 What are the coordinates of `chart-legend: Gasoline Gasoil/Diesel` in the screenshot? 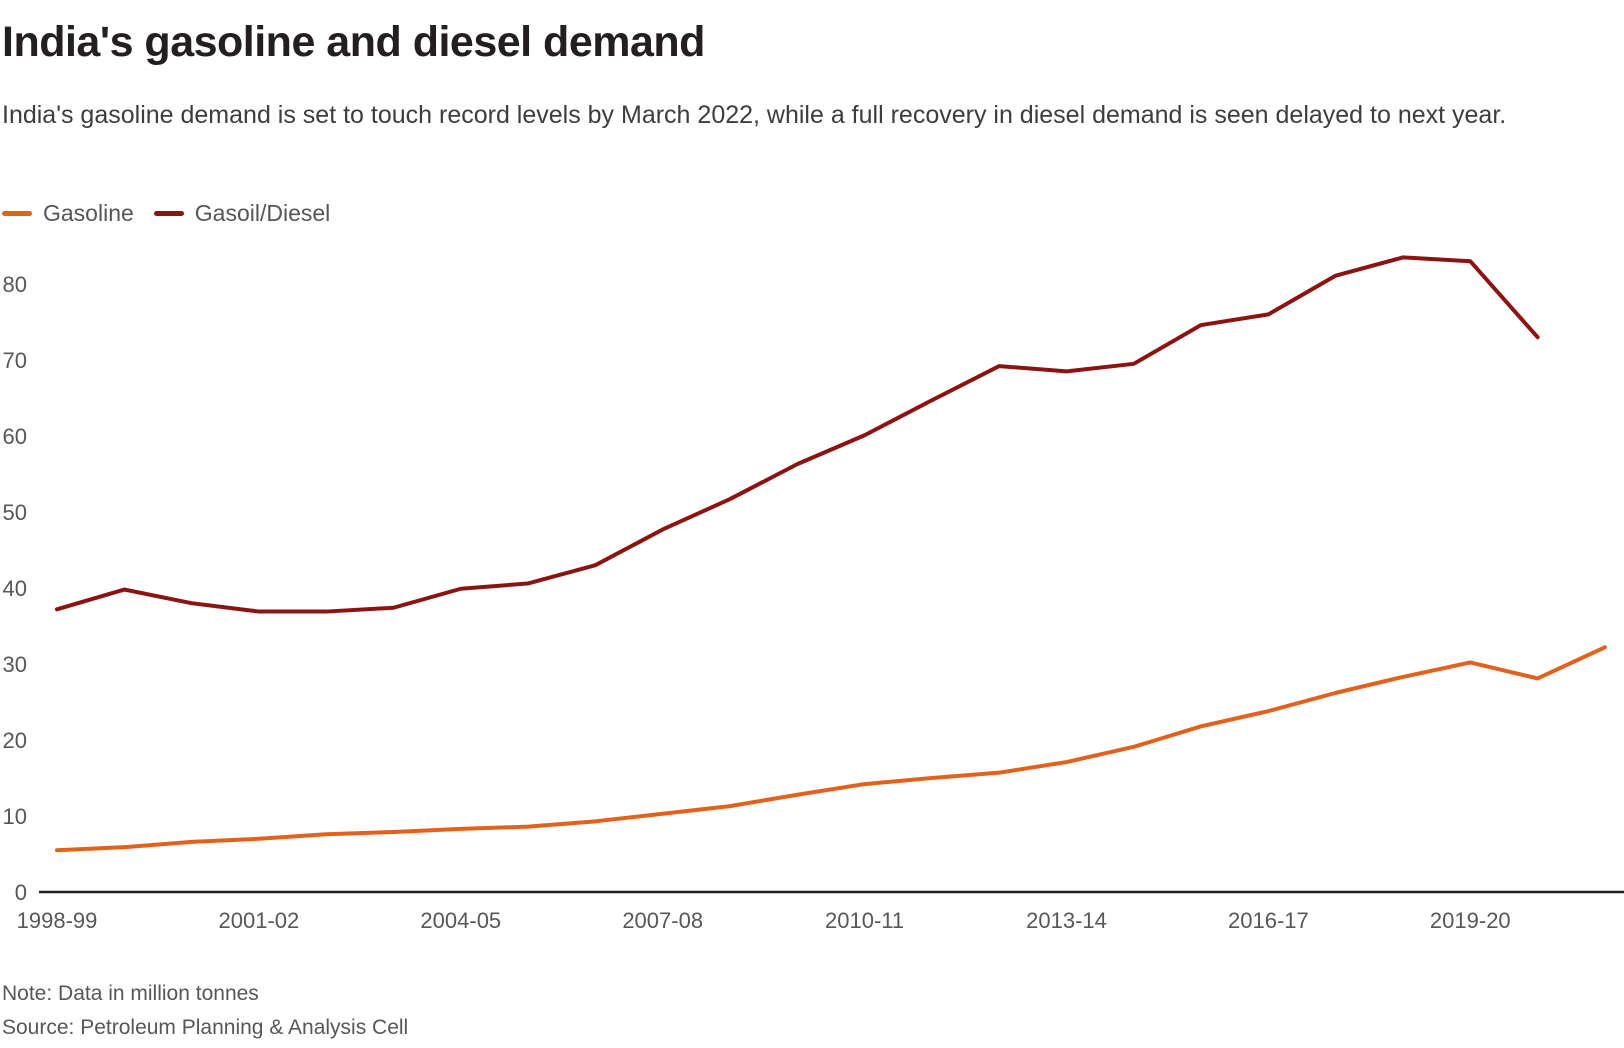 It's located at (166, 213).